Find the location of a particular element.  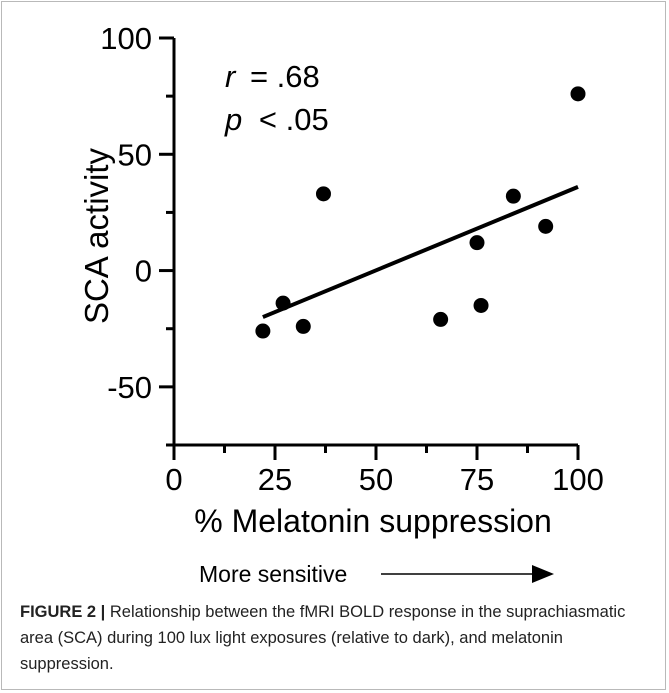

x-tick-label: 100 is located at coordinates (578, 479).